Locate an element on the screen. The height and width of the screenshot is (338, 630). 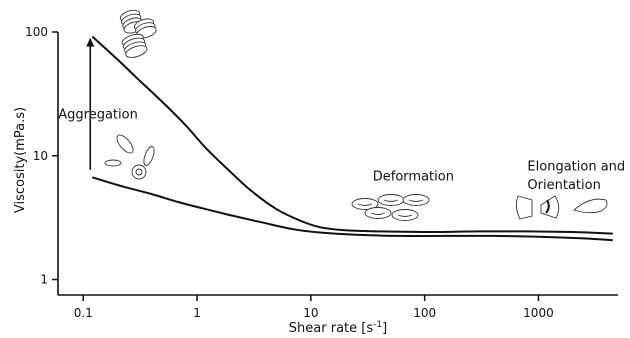
x-tick-label: 0.1 is located at coordinates (83, 313).